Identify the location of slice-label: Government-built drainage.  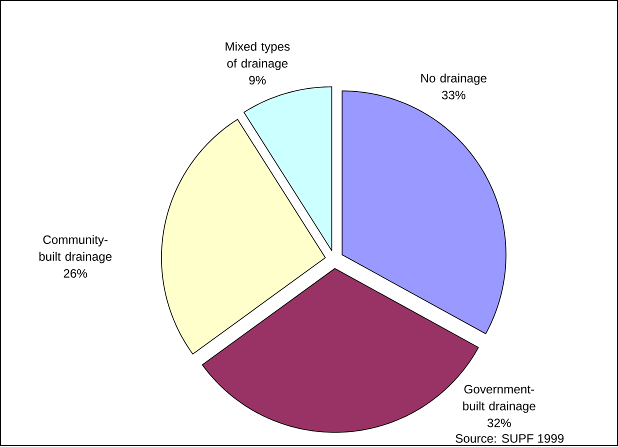
(499, 398).